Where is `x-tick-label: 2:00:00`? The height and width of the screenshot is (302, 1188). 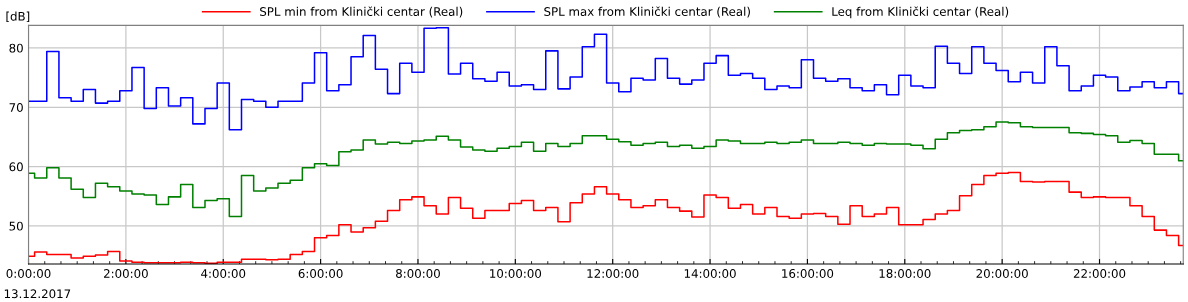 x-tick-label: 2:00:00 is located at coordinates (125, 273).